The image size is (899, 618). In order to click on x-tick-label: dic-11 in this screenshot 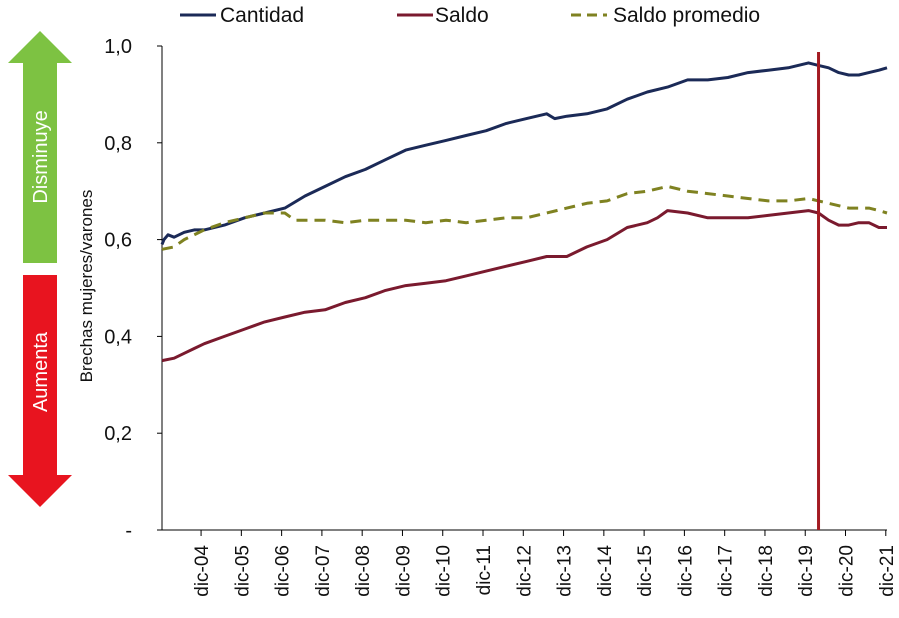, I will do `click(484, 570)`.